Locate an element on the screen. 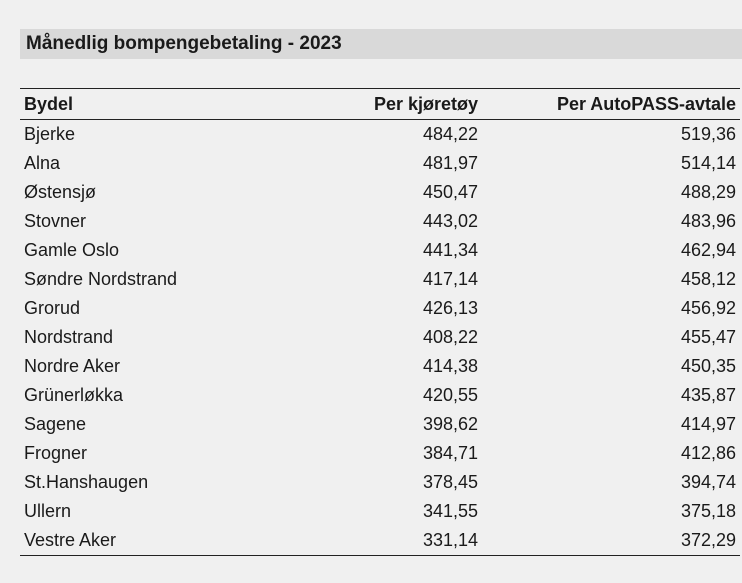 The width and height of the screenshot is (742, 583). cell-per-kjoretoy: 450,47 is located at coordinates (450, 192).